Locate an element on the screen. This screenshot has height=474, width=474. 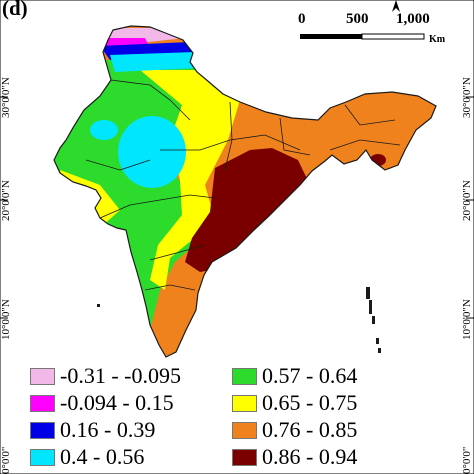
scale-unit: Km is located at coordinates (437, 39).